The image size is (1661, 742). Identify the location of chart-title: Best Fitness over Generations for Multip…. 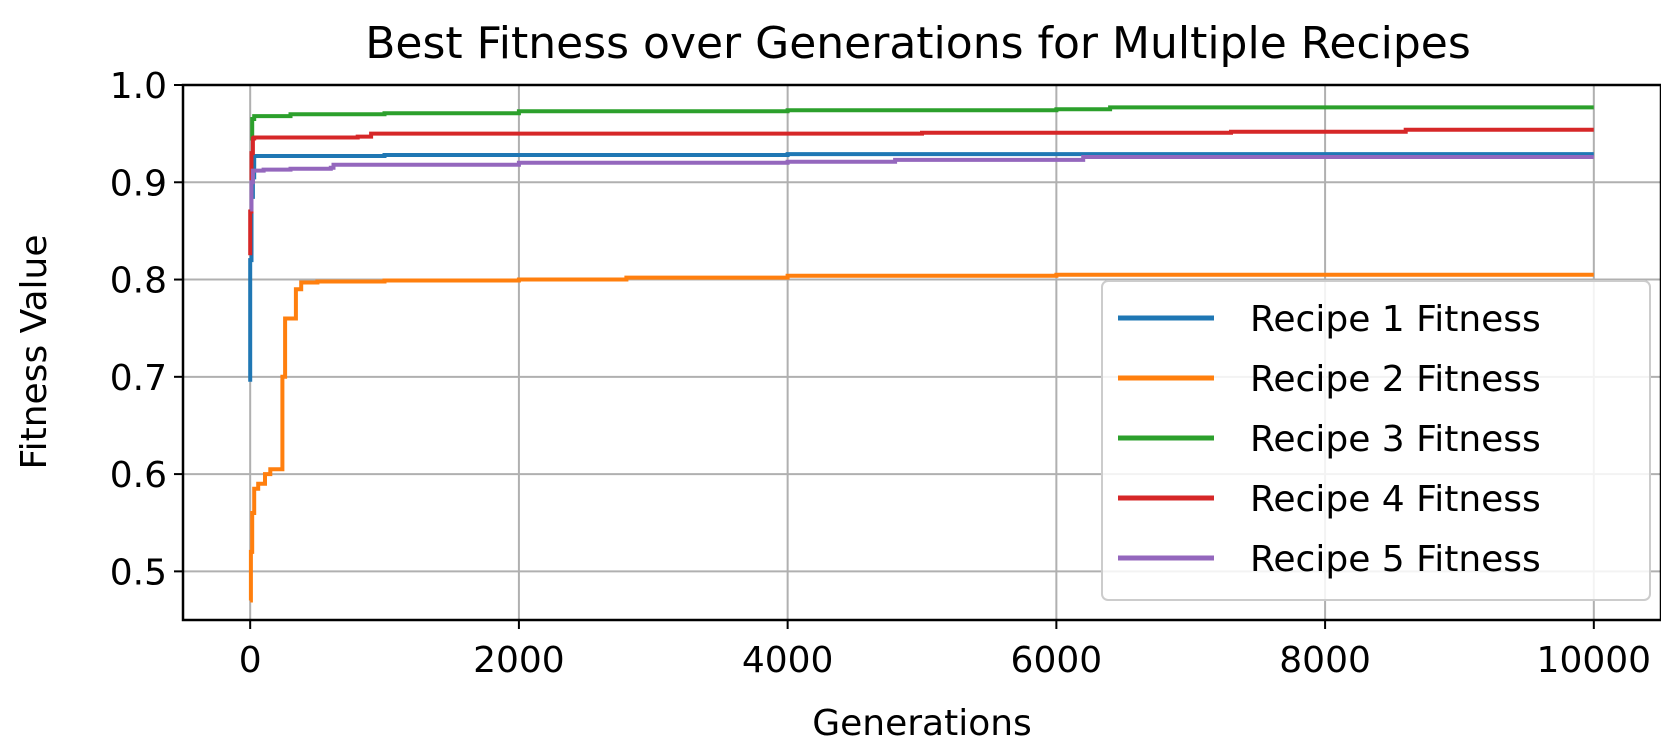
(918, 43).